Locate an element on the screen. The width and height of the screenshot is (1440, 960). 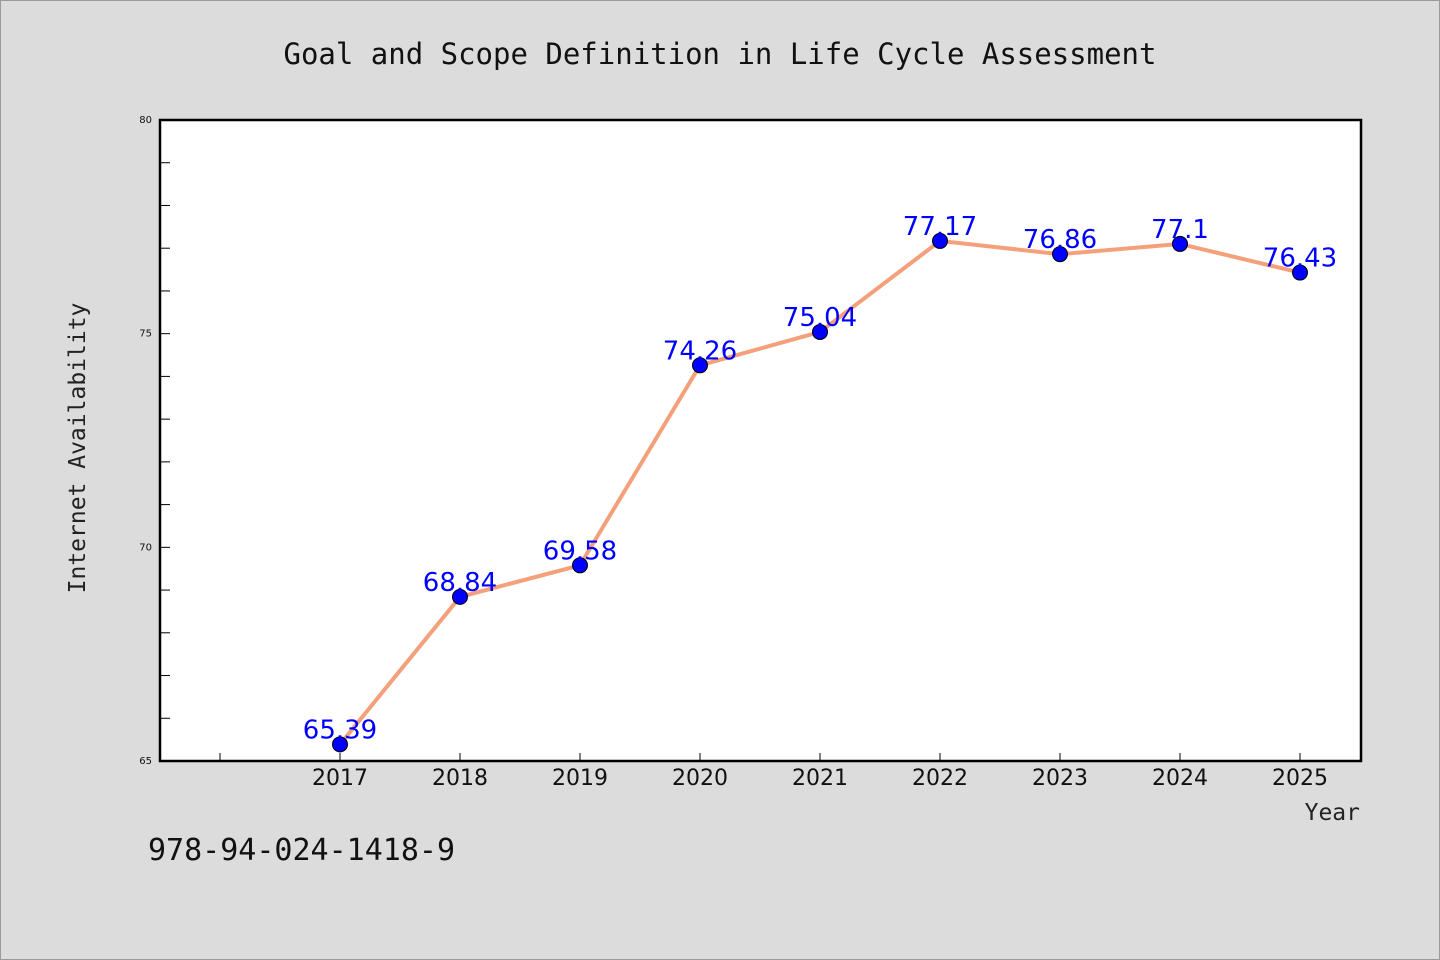
data-label: 74.26 is located at coordinates (700, 351).